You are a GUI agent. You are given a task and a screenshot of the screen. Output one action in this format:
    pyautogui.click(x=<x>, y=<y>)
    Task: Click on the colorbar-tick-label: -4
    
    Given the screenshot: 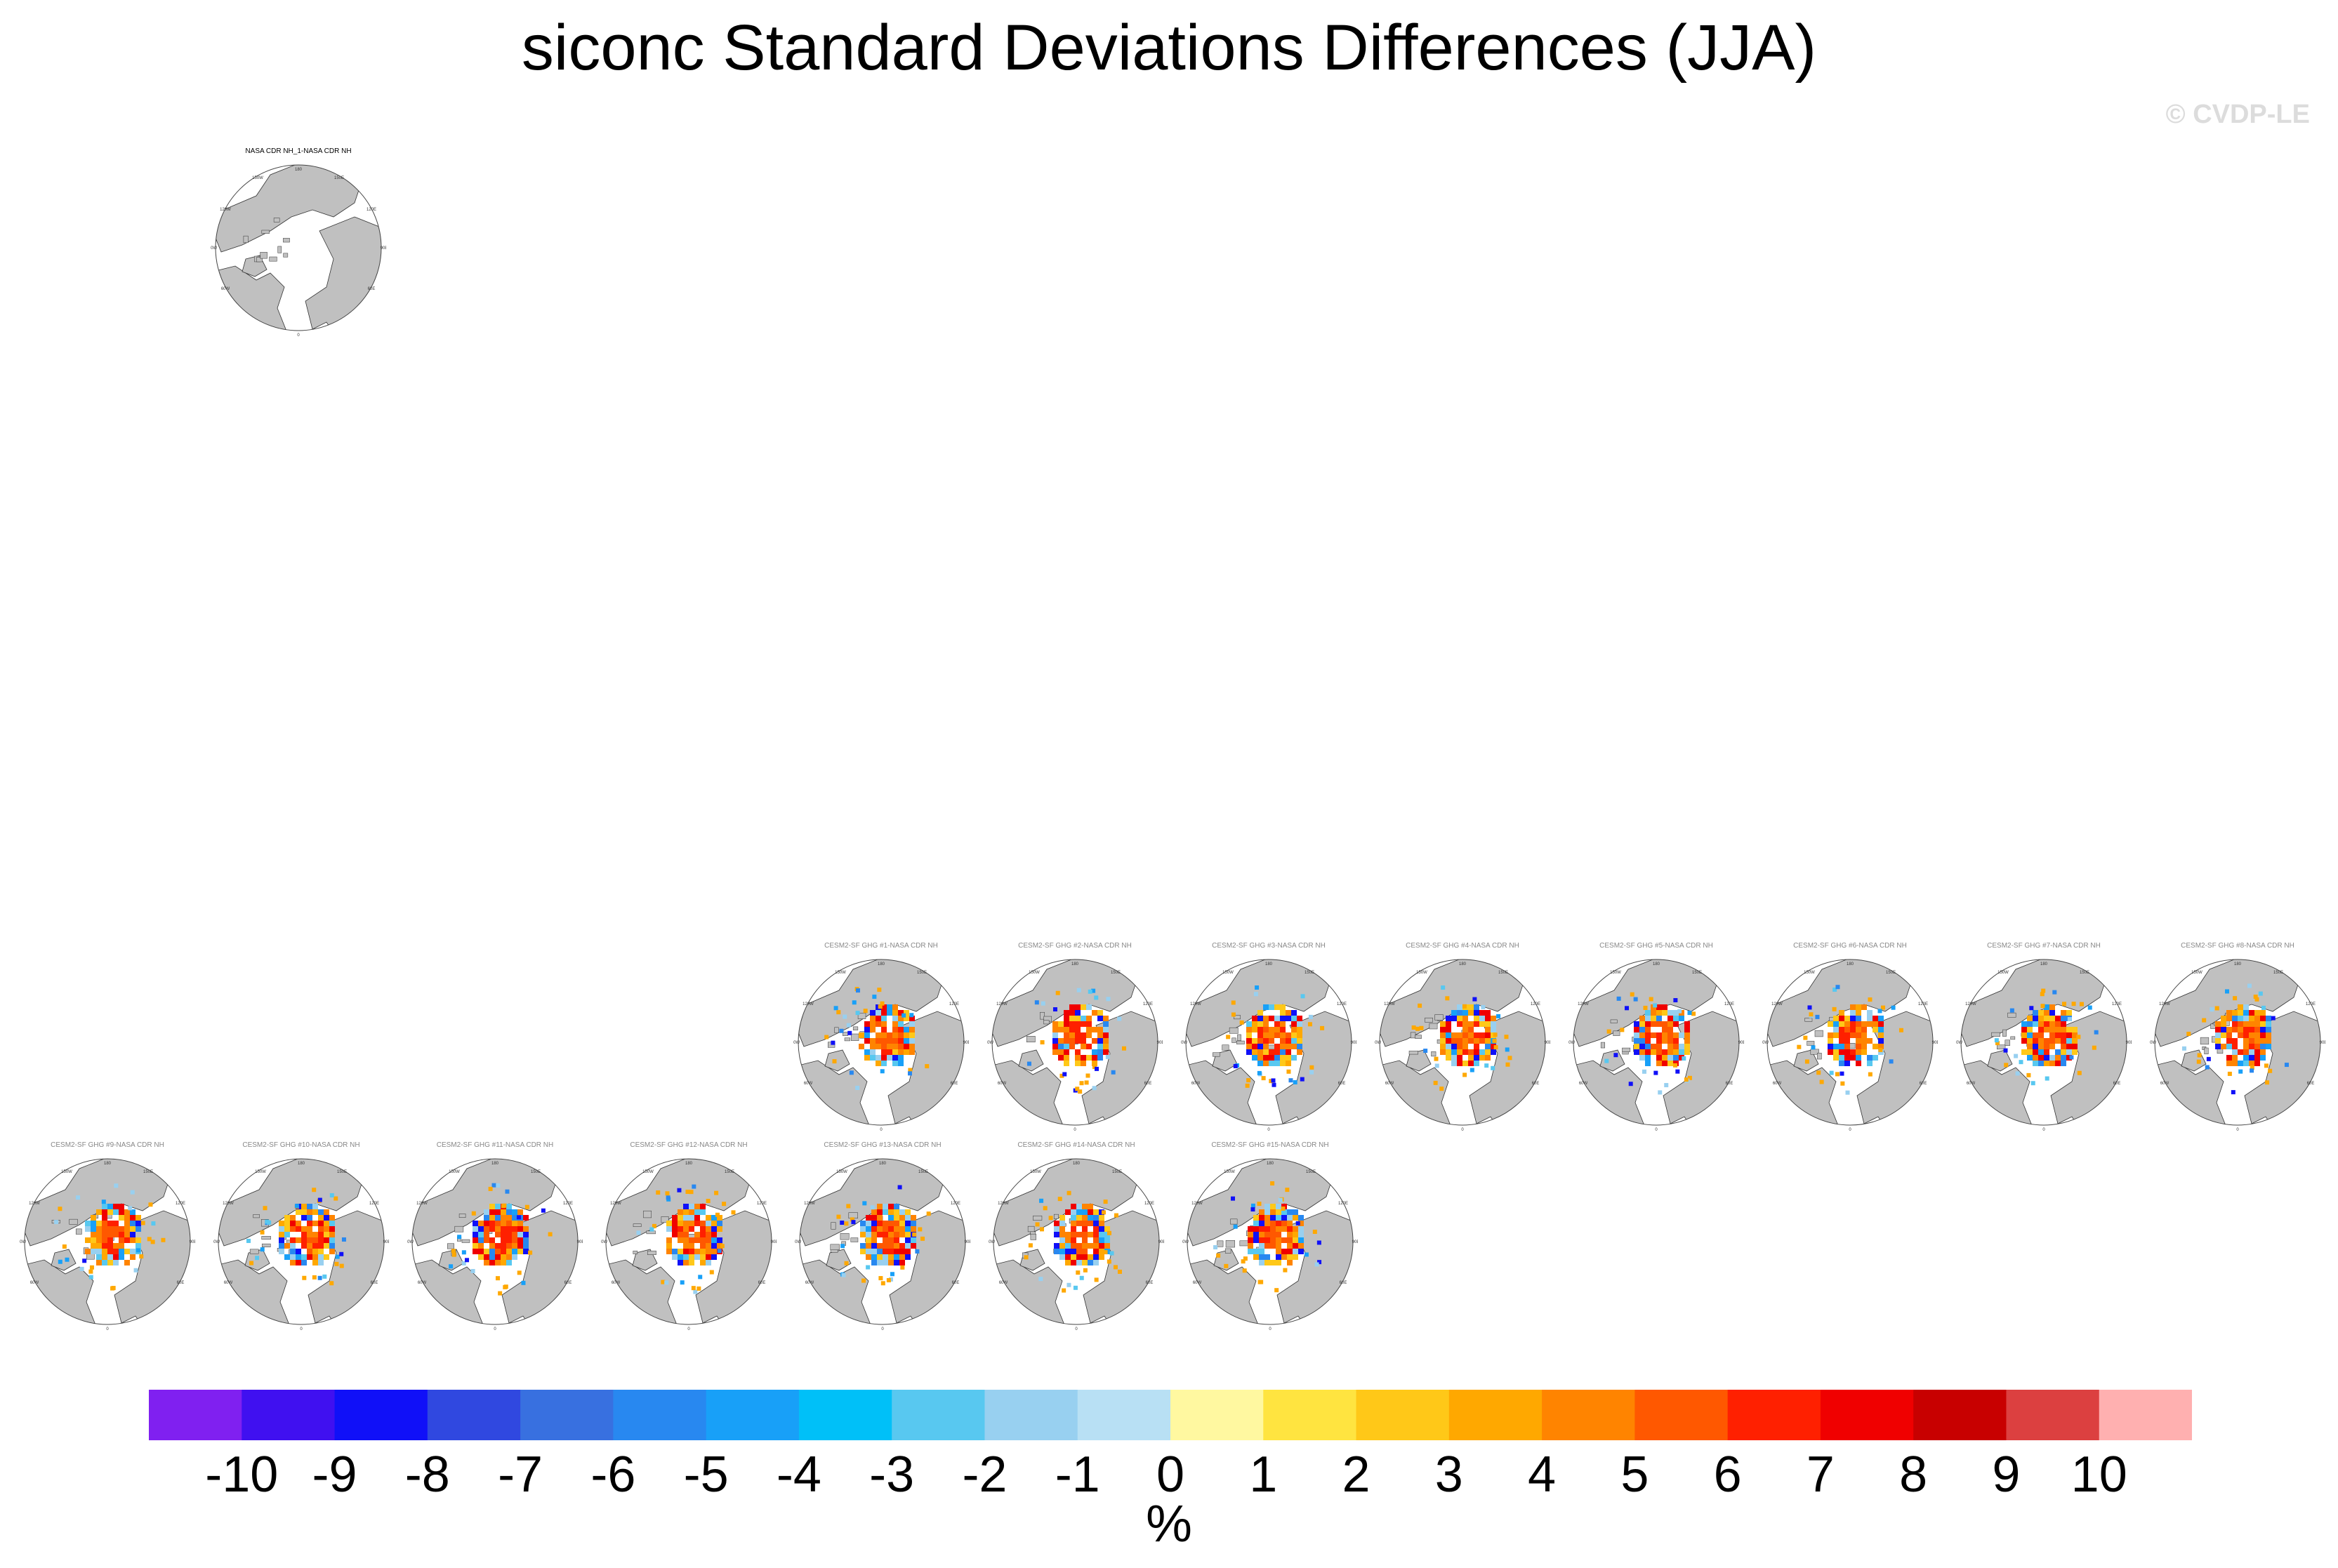 What is the action you would take?
    pyautogui.click(x=799, y=1475)
    